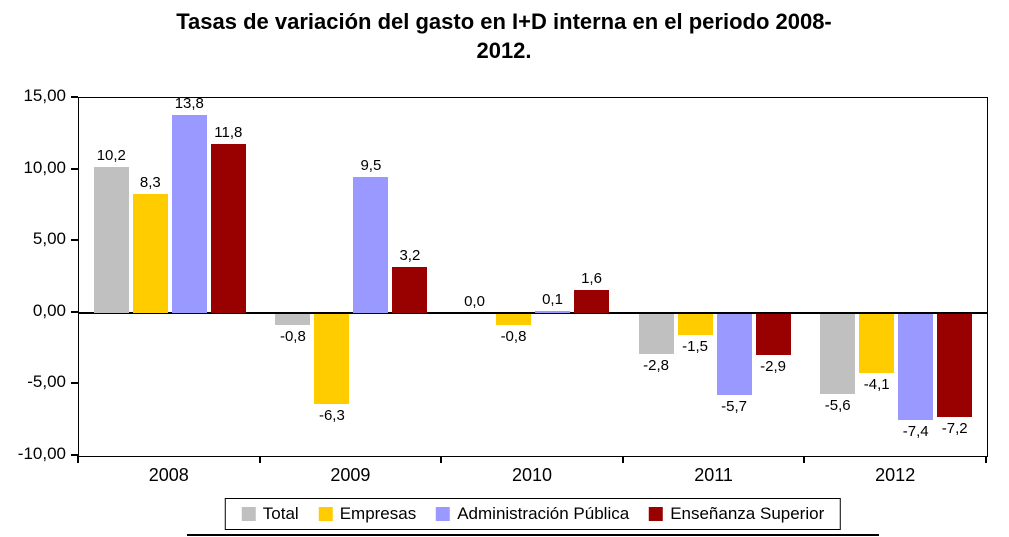 This screenshot has width=1009, height=537. What do you see at coordinates (378, 513) in the screenshot?
I see `legend-label: Empresas` at bounding box center [378, 513].